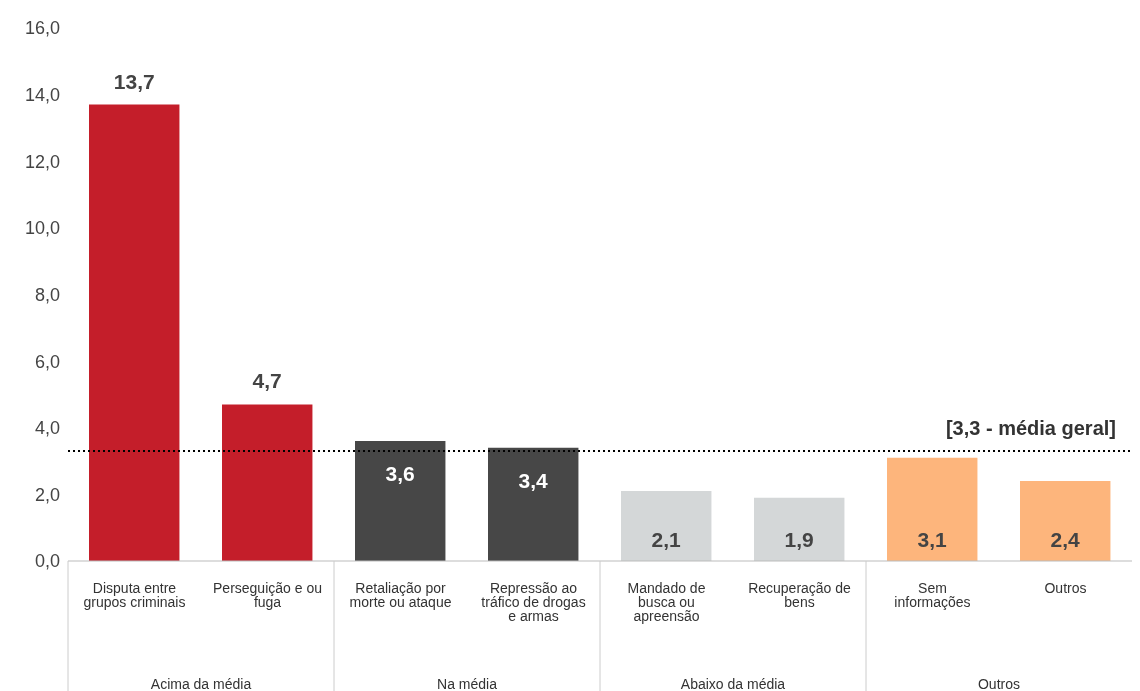  What do you see at coordinates (932, 539) in the screenshot?
I see `data-label: 3,1` at bounding box center [932, 539].